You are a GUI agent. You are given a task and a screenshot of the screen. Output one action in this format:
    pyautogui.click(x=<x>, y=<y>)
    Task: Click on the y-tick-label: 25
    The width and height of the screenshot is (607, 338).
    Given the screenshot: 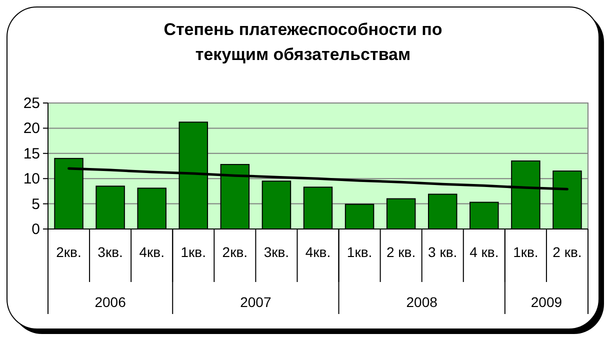 What is the action you would take?
    pyautogui.click(x=31, y=103)
    